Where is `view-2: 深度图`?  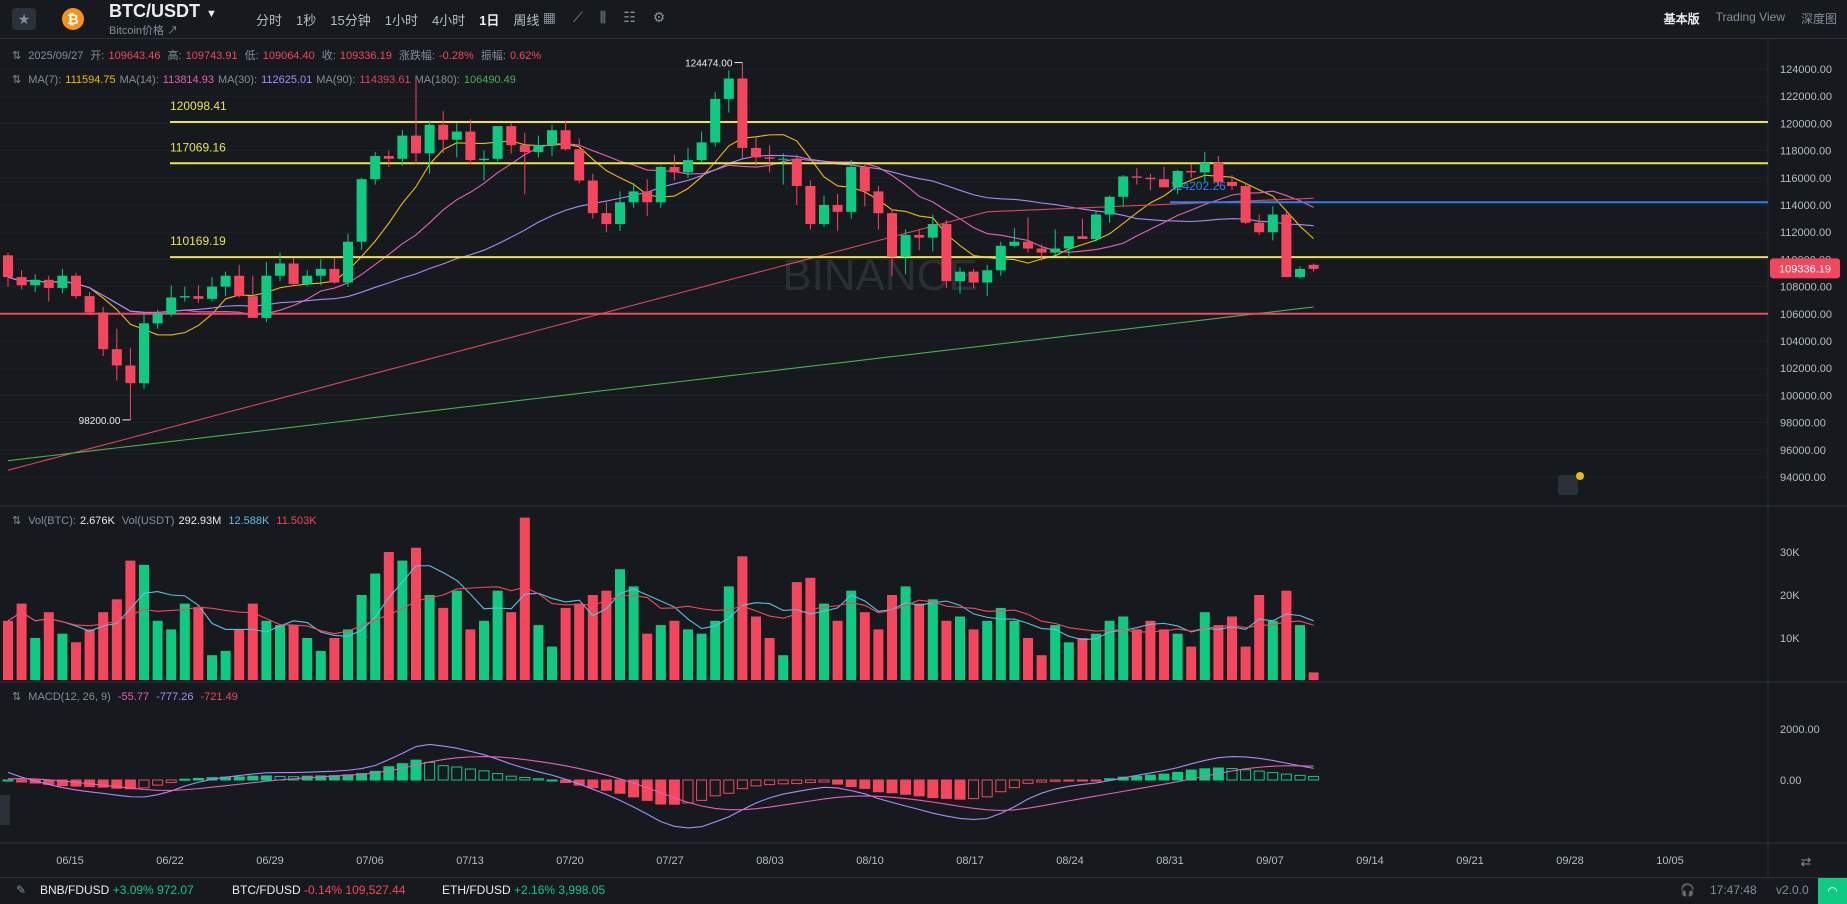
view-2: 深度图 is located at coordinates (1818, 19).